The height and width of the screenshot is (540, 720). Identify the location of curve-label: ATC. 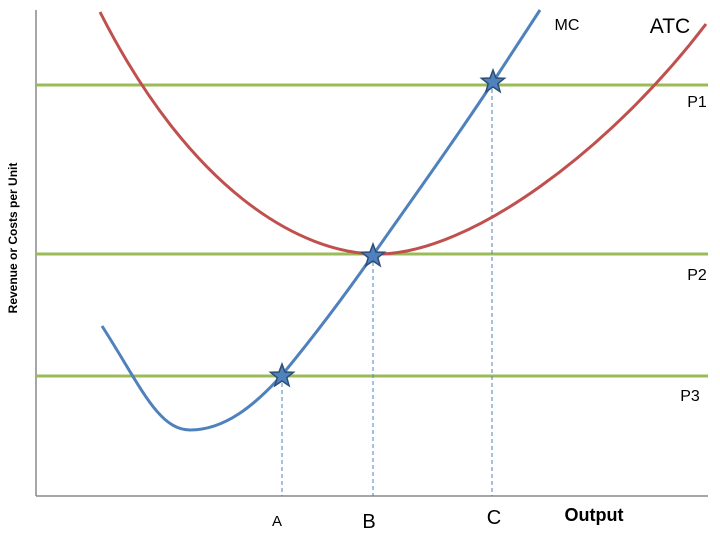
(670, 26).